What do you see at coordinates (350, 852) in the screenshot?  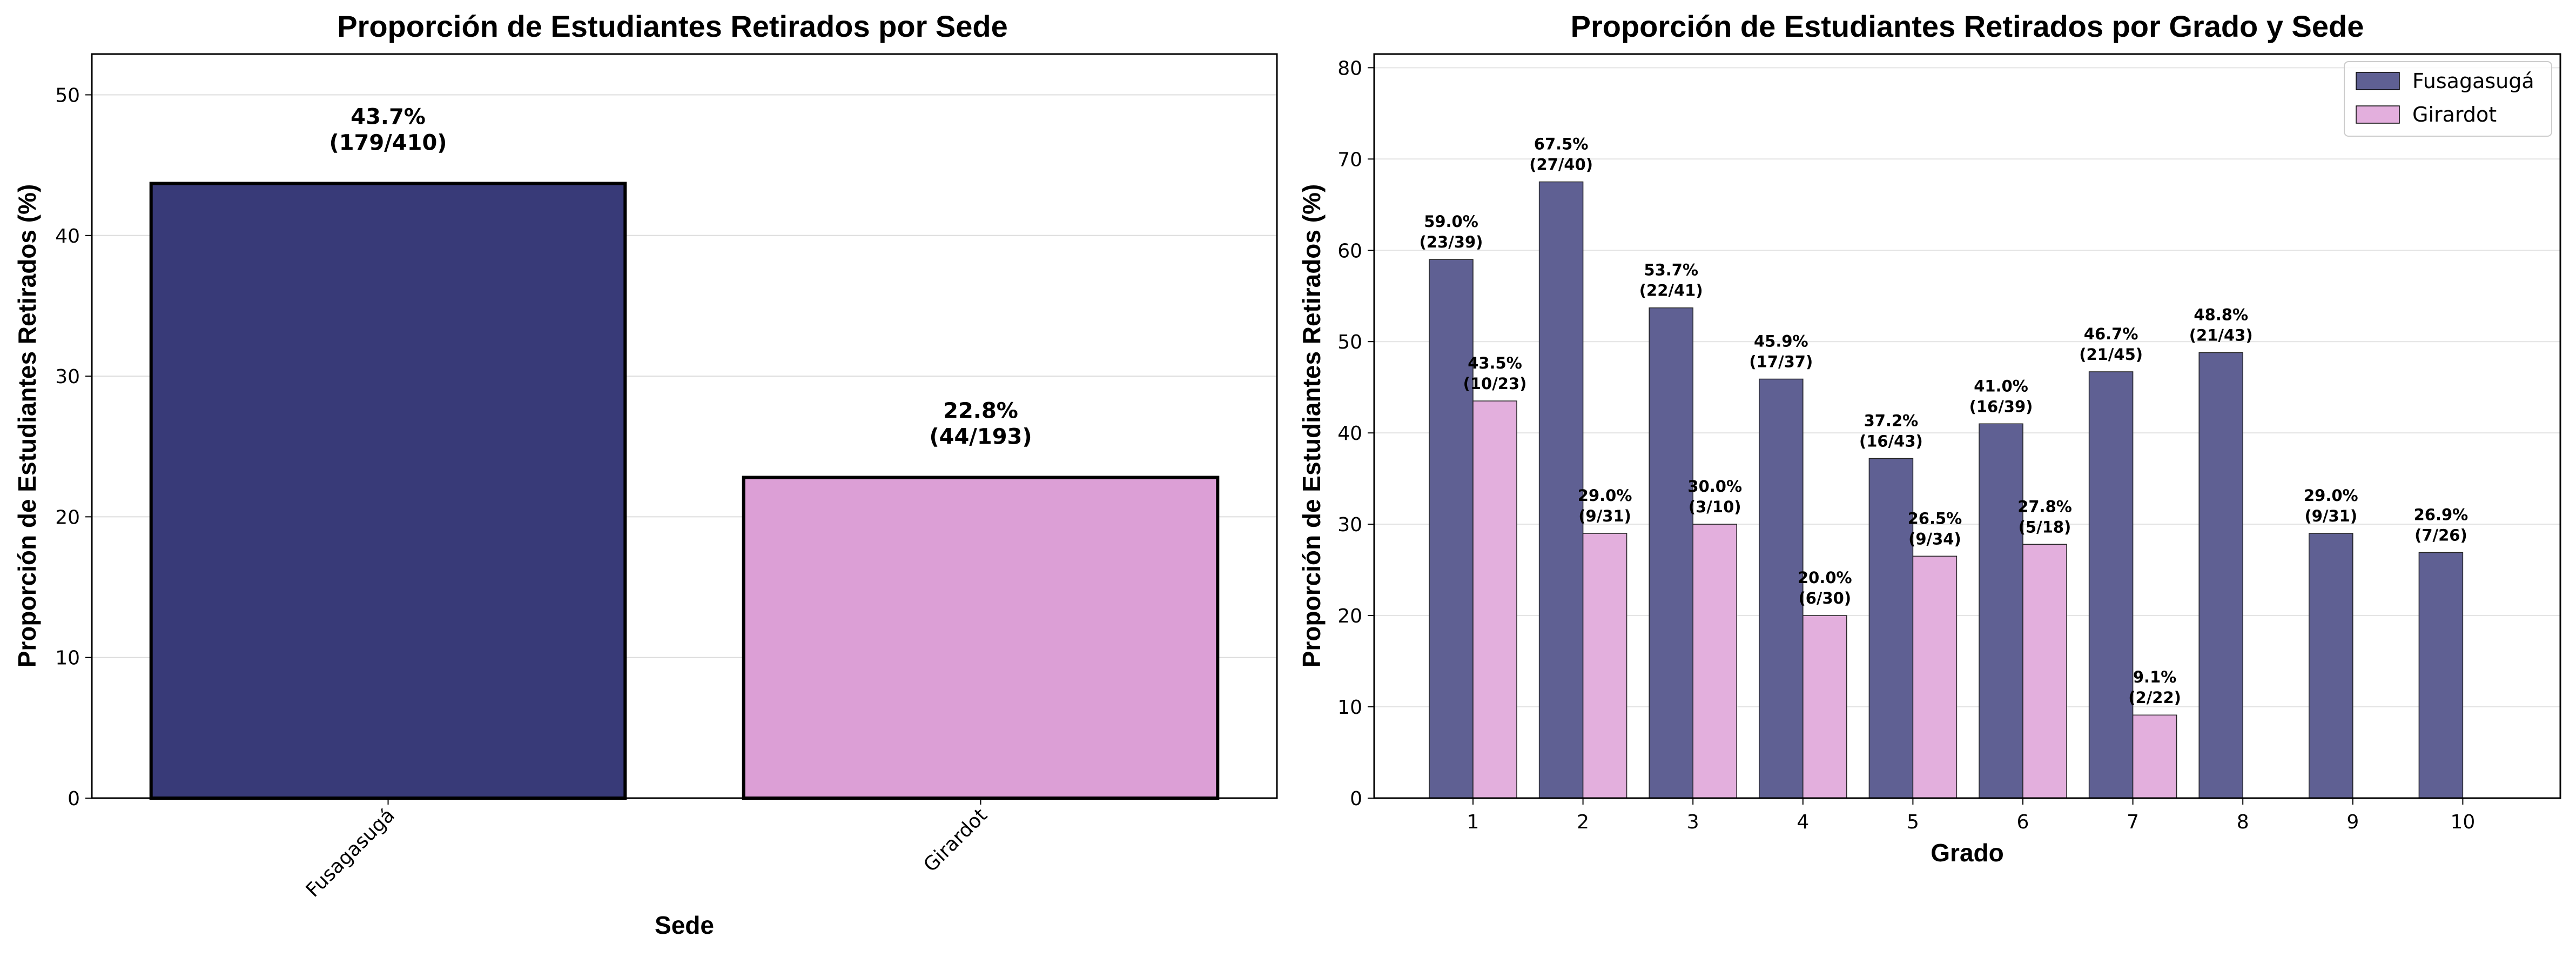 I see `x-tick-label-fusagasuga: Fusagasugá` at bounding box center [350, 852].